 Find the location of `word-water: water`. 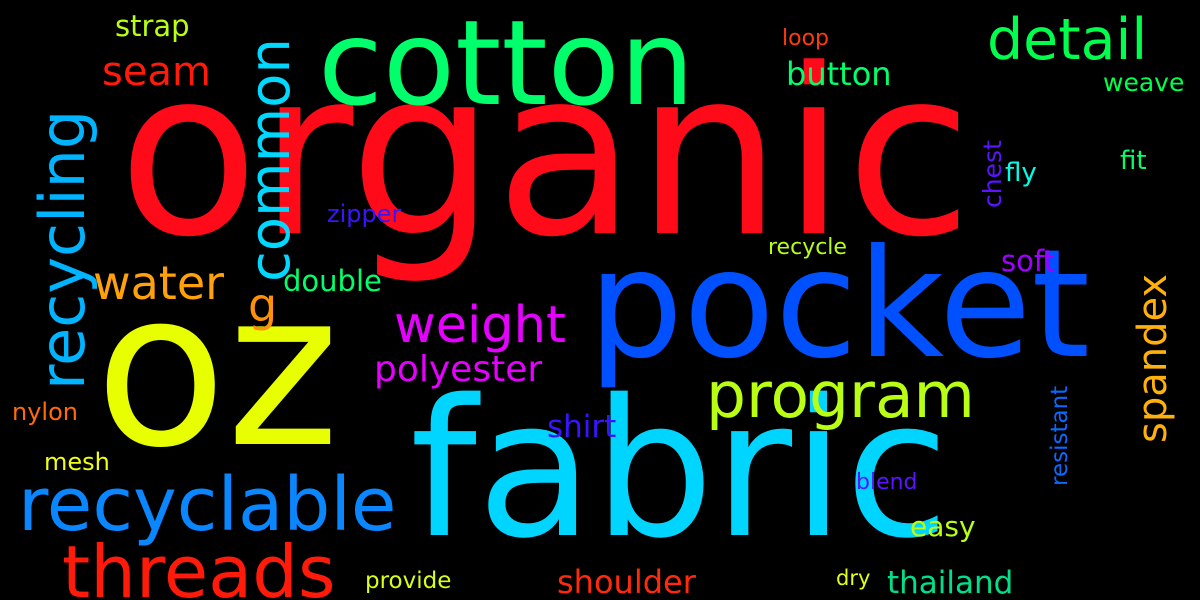

word-water: water is located at coordinates (159, 283).